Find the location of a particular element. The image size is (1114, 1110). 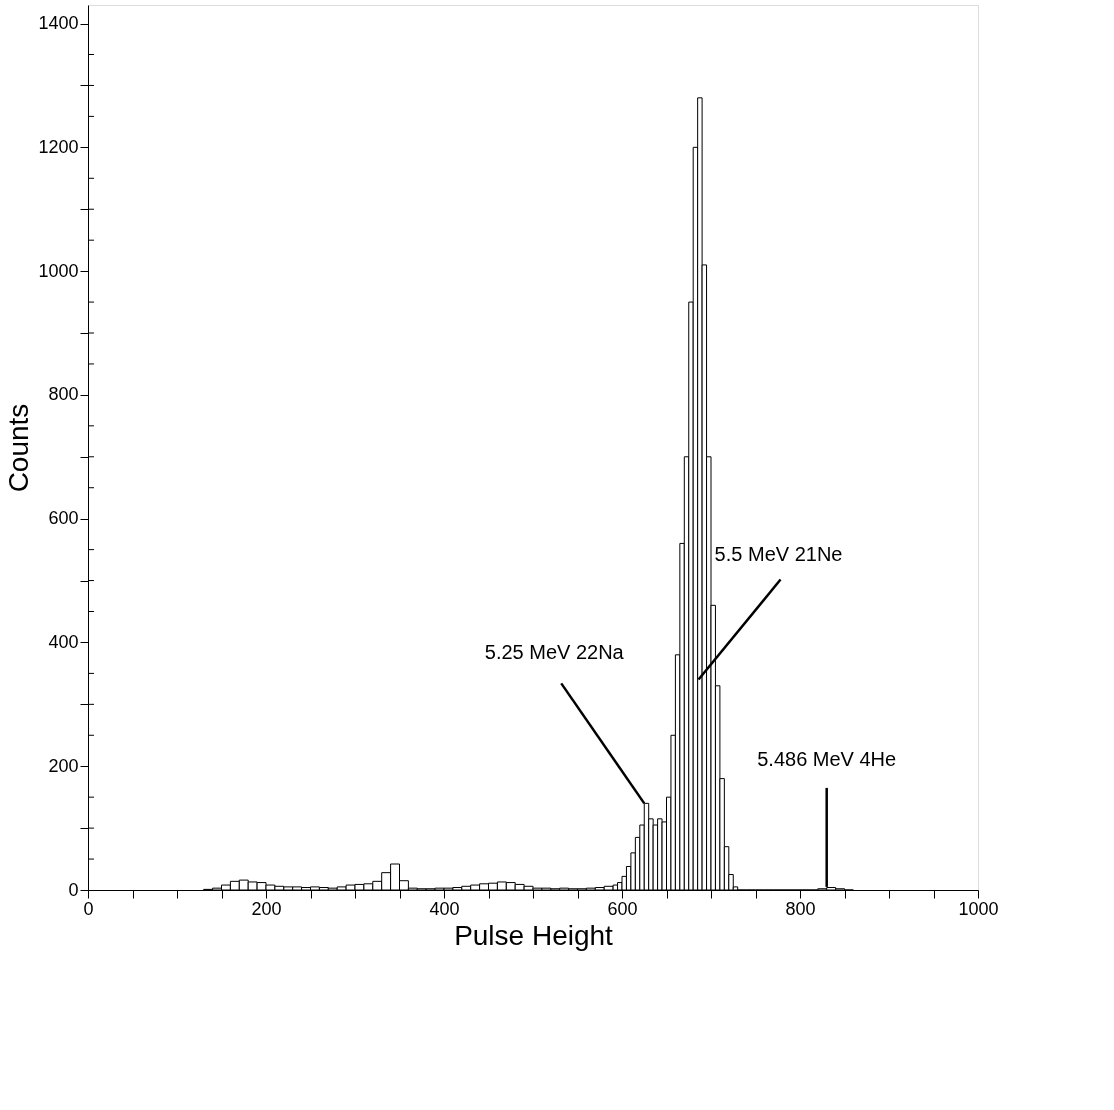

y-tick-label: 200 is located at coordinates (63, 765).